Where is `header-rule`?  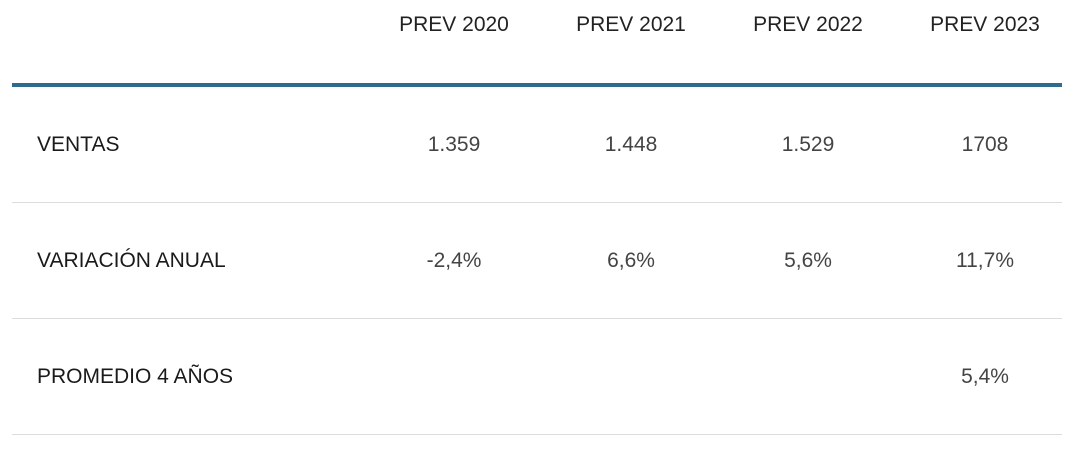
header-rule is located at coordinates (537, 85).